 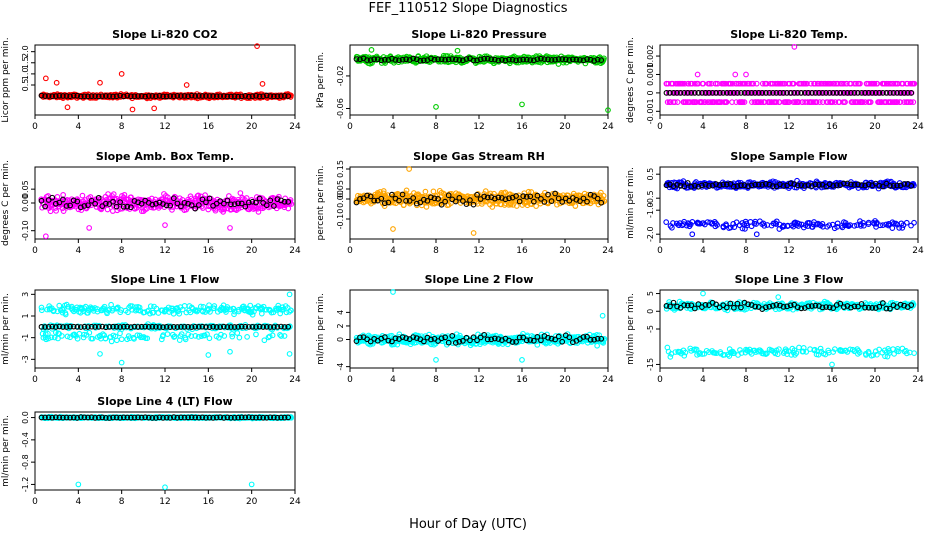 I want to click on data-points, so click(x=480, y=326).